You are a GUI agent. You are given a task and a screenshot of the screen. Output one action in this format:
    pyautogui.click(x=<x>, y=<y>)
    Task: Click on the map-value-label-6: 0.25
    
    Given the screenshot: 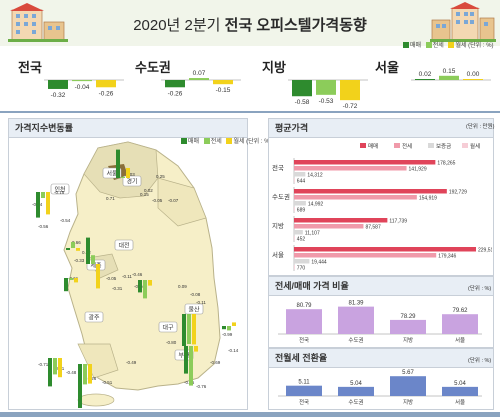 What is the action you would take?
    pyautogui.click(x=160, y=176)
    